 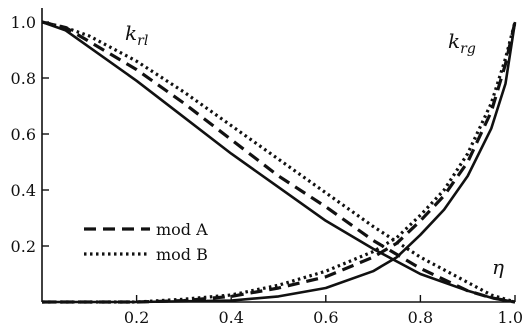 What do you see at coordinates (325, 317) in the screenshot?
I see `x-tick-label: 0.6` at bounding box center [325, 317].